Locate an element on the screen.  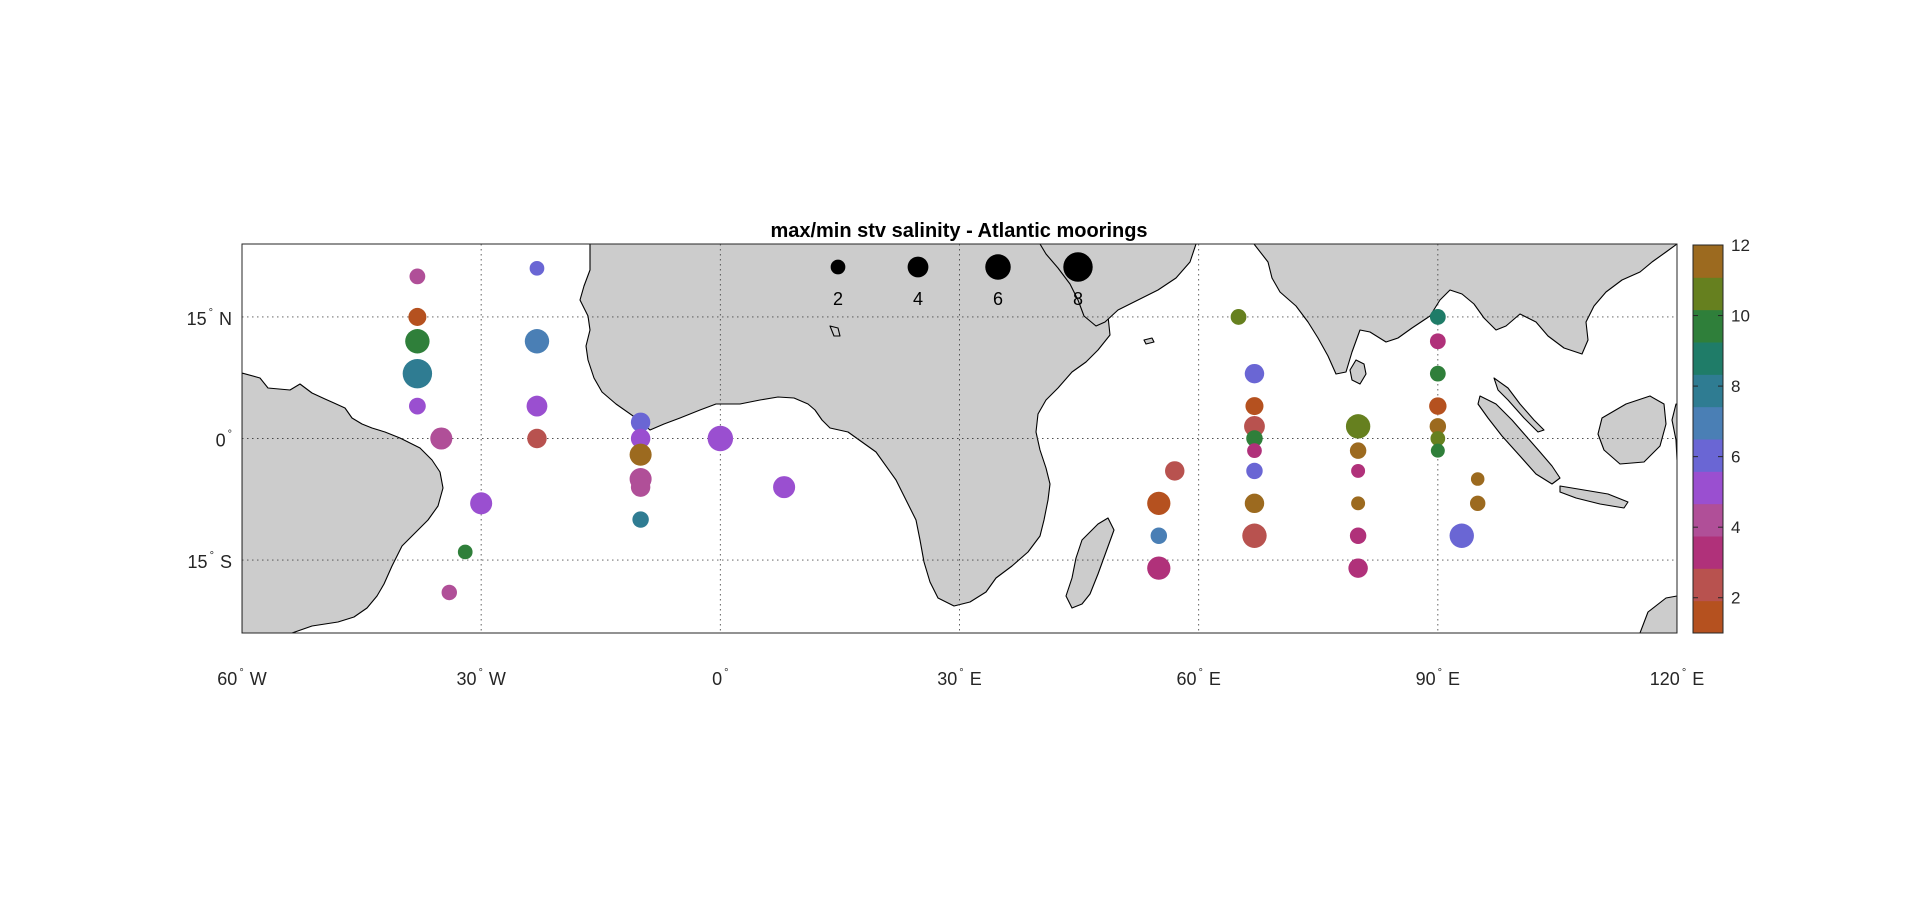
lat-tick-label: 15 ° S is located at coordinates (210, 561).